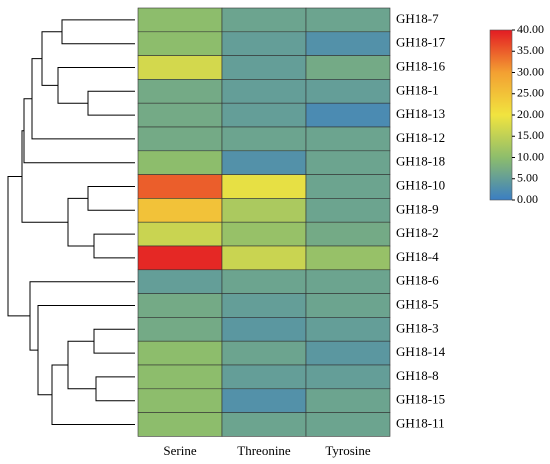 This screenshot has height=464, width=550. What do you see at coordinates (417, 280) in the screenshot?
I see `row-label: GH18-6` at bounding box center [417, 280].